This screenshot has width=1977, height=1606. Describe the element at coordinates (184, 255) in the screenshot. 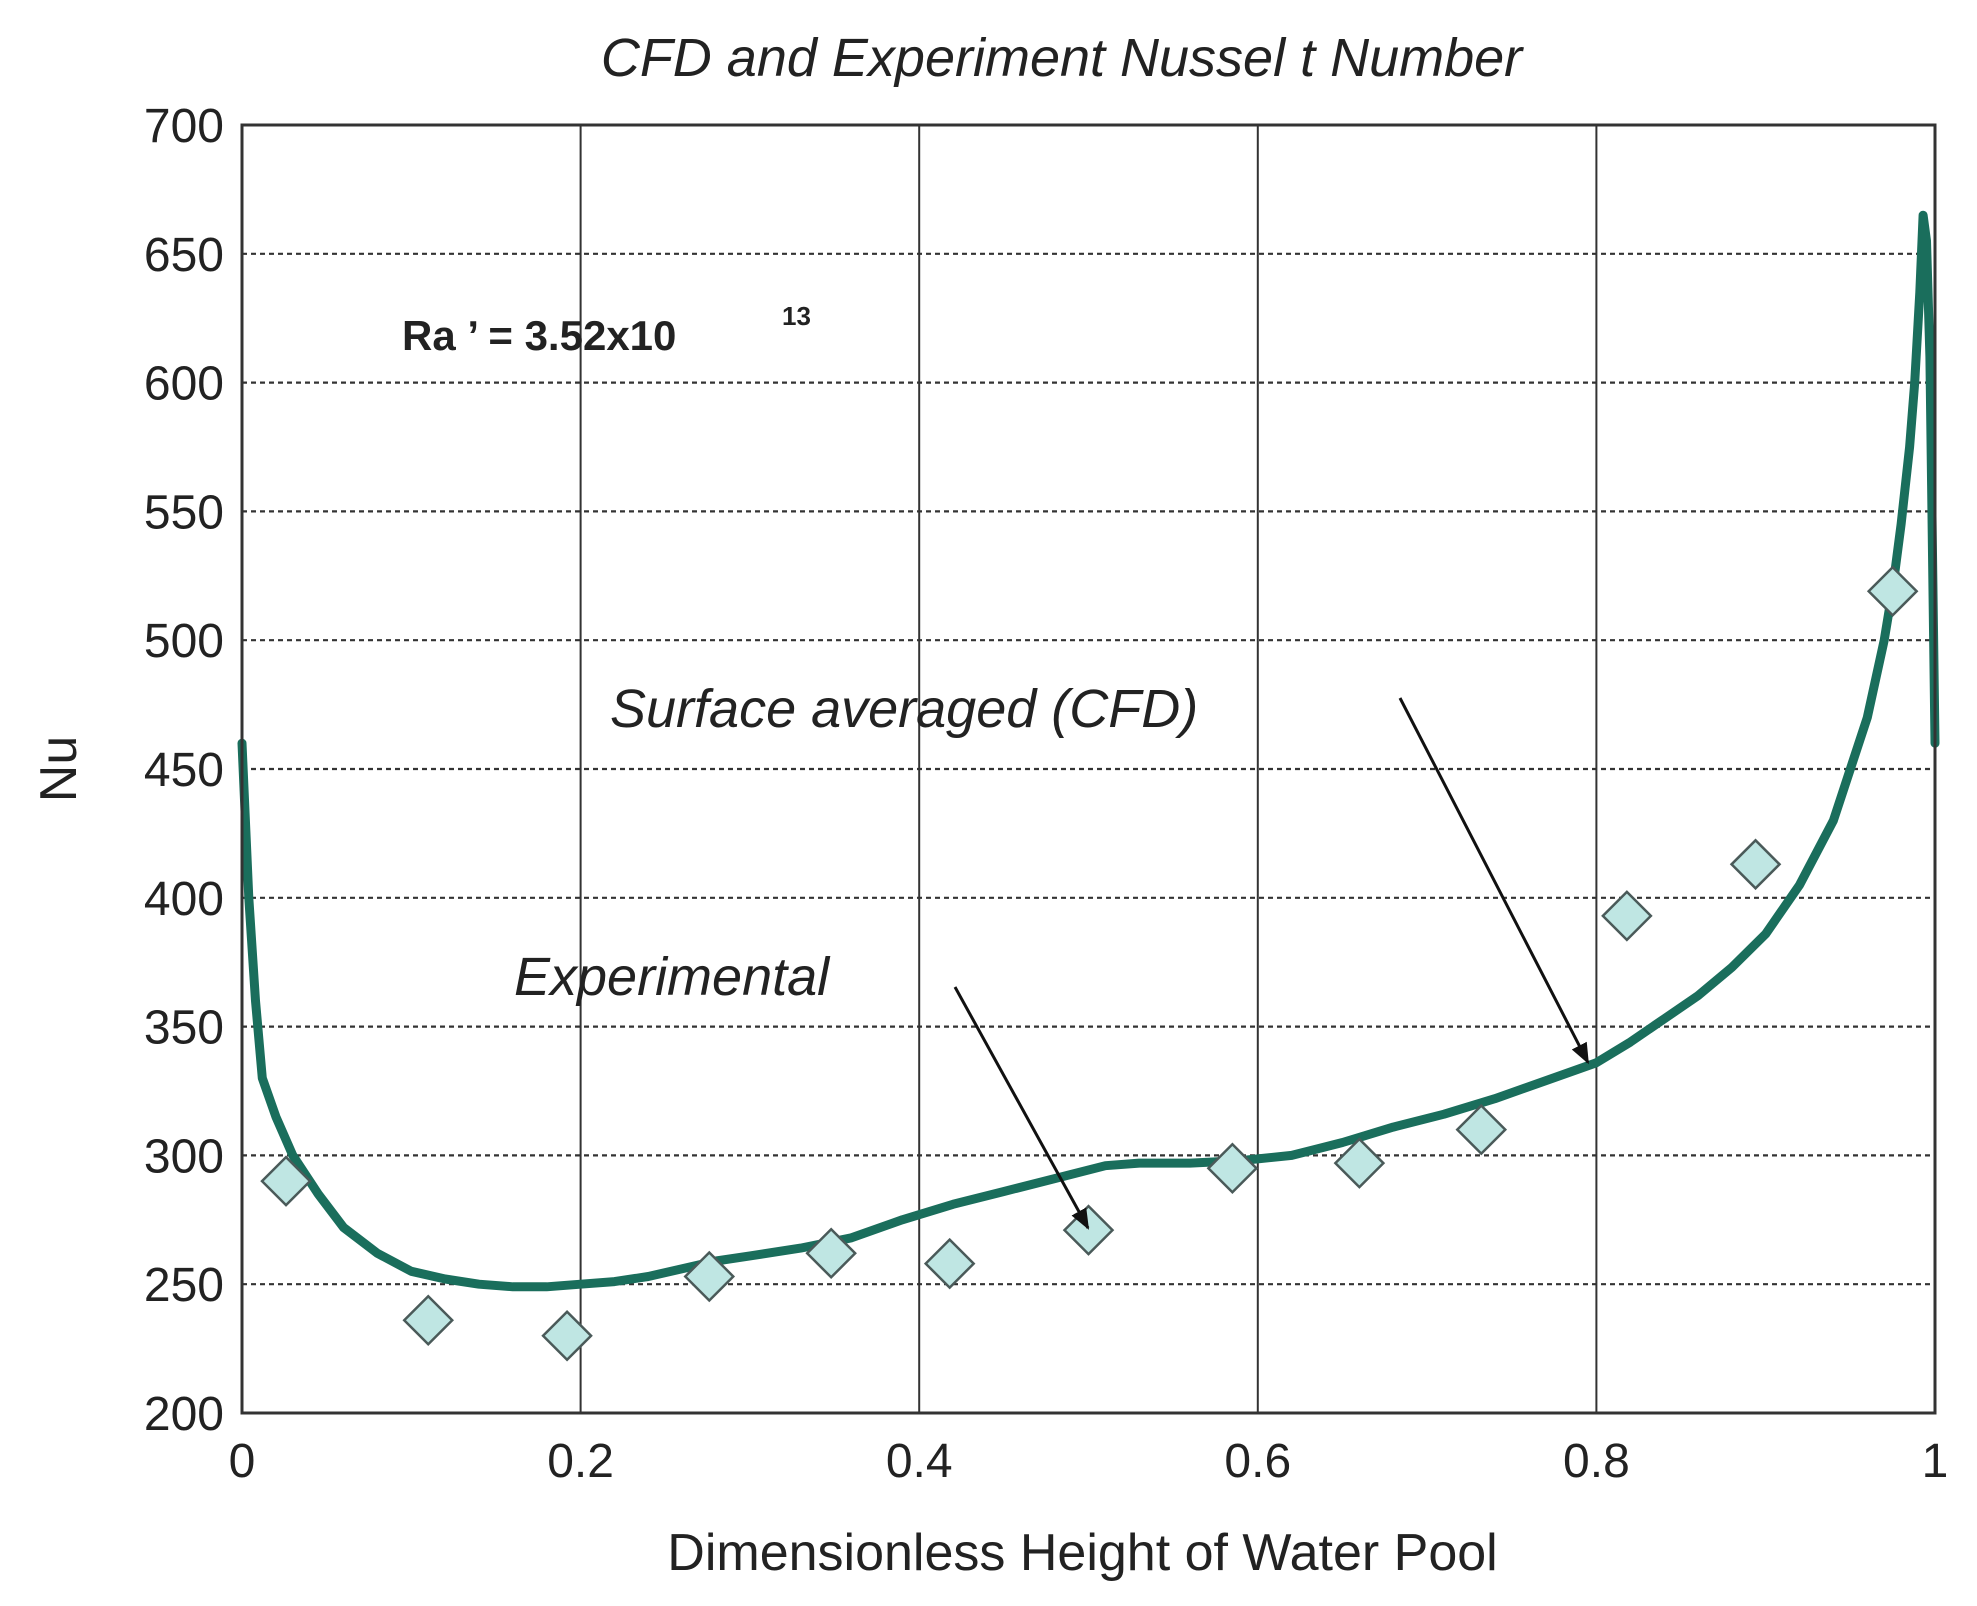

I see `y-tick-label: 650` at that location.